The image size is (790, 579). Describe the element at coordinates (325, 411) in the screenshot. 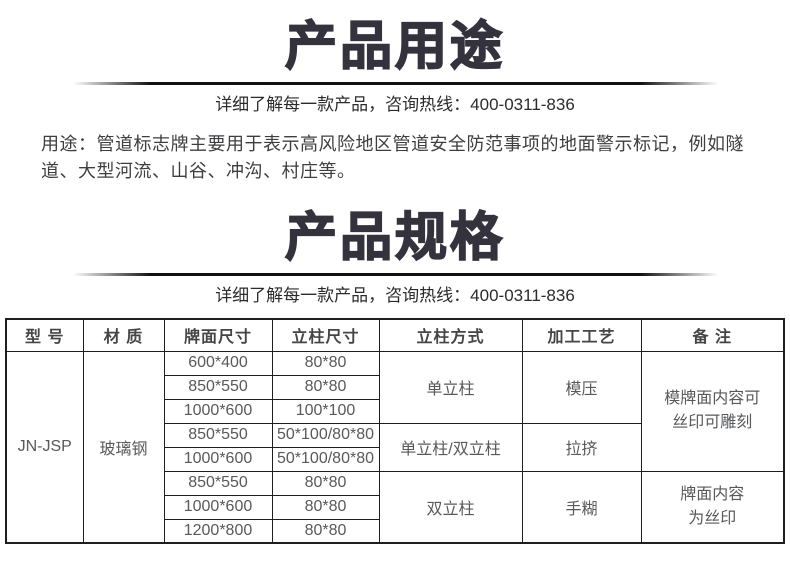

I see `post-size-cell: 100*100` at that location.